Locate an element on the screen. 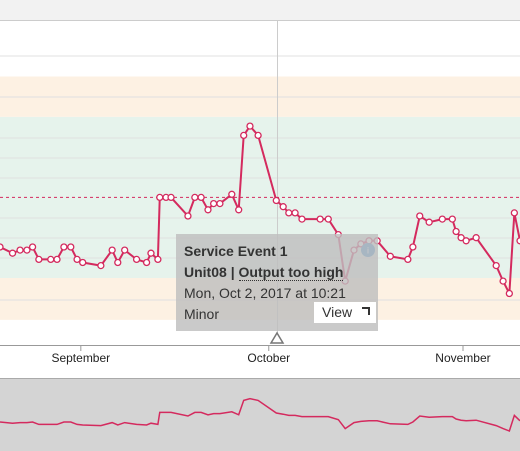  top-strip is located at coordinates (260, 10).